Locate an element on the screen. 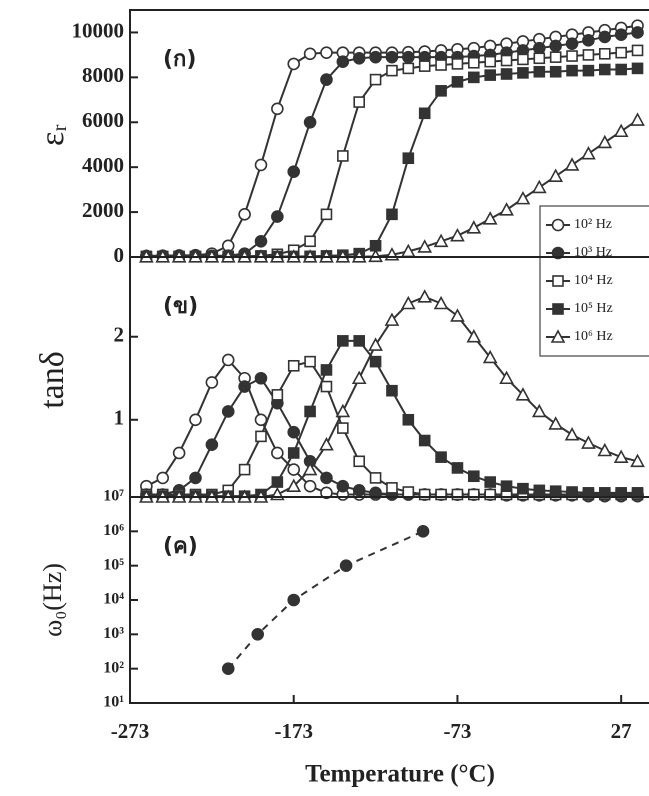 The image size is (649, 796). y-tick-label: 2 is located at coordinates (119, 335).